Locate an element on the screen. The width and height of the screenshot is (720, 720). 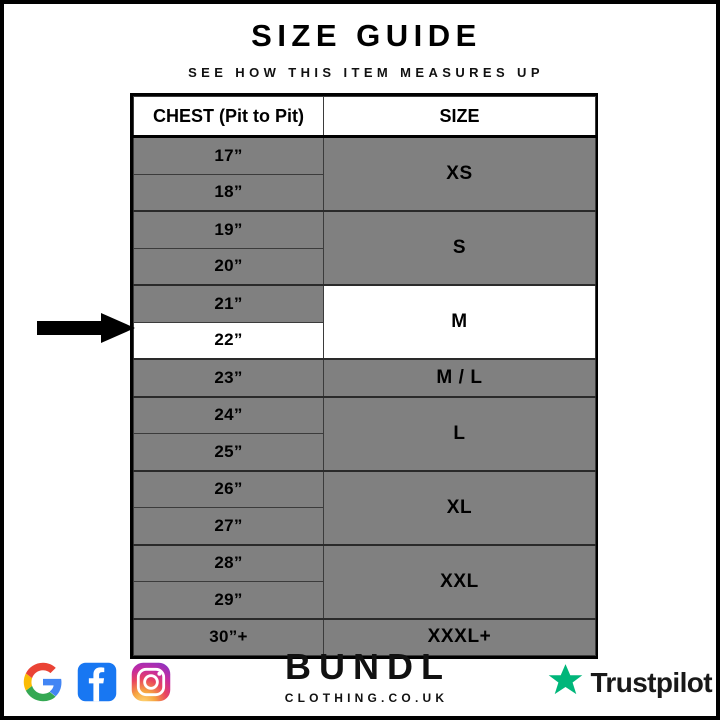
heading-block: SIZE GUIDE SEE HOW THIS ITEM MEASURES UP is located at coordinates (360, 49).